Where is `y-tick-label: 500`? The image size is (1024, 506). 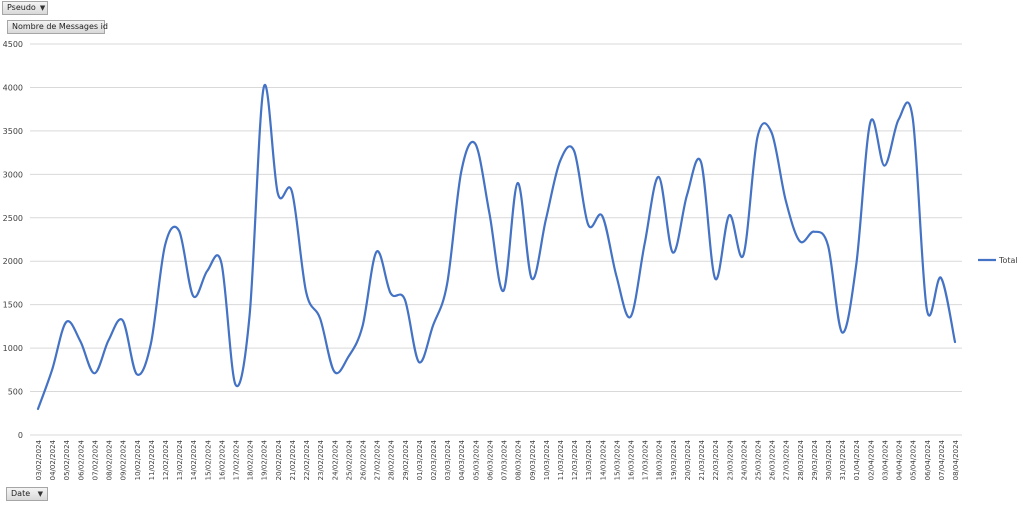
y-tick-label: 500 is located at coordinates (15, 392).